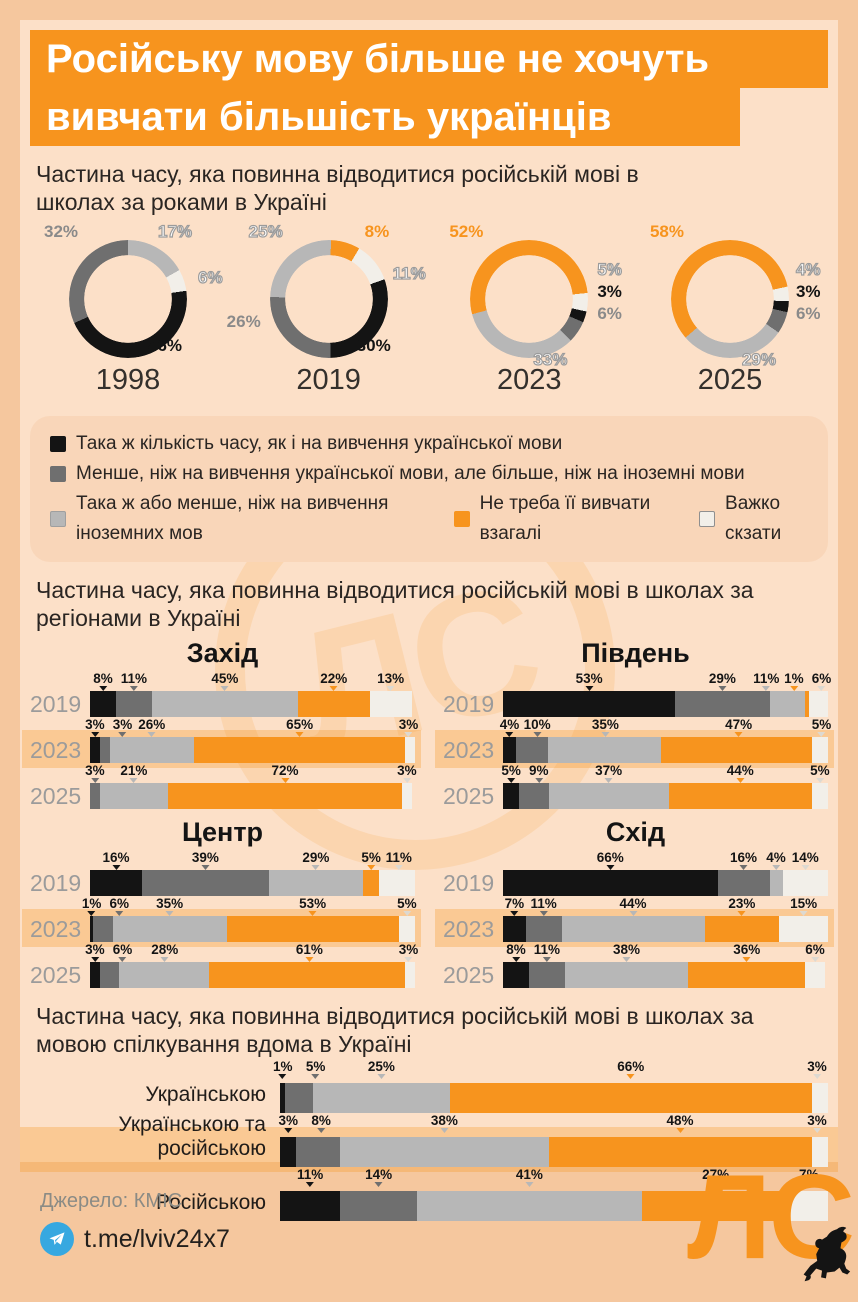  What do you see at coordinates (635, 873) in the screenshot?
I see `region-bar-row-2019: 2019 66% 16% 4% 14%` at bounding box center [635, 873].